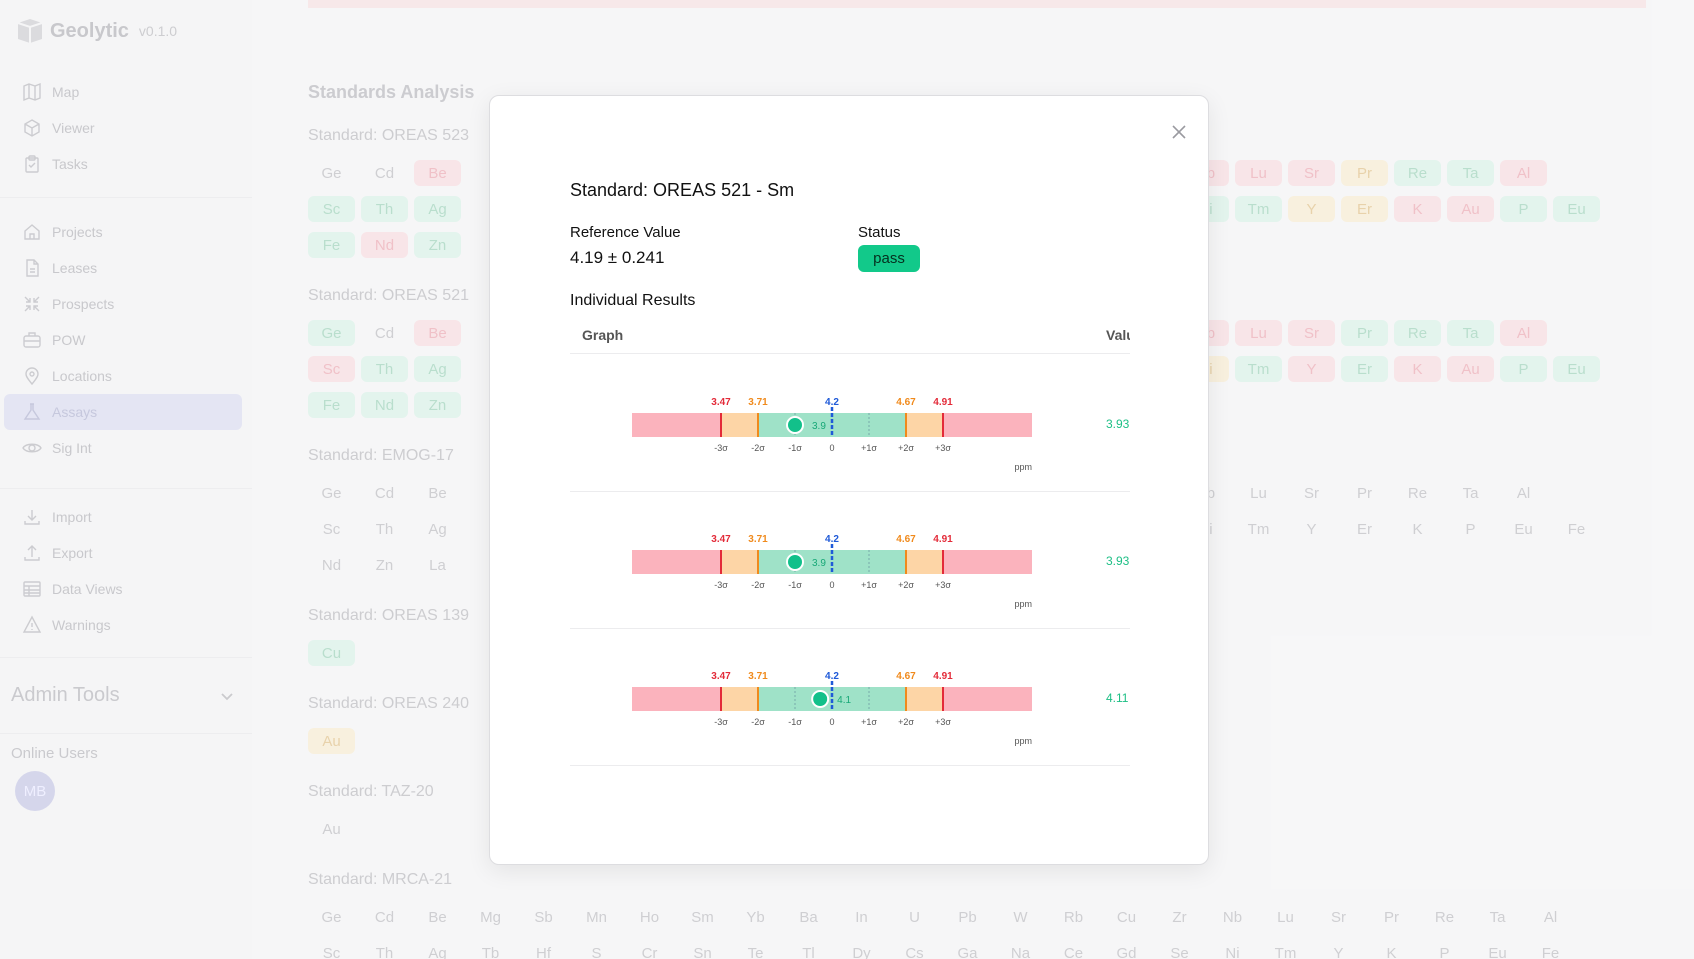 The image size is (1694, 959). I want to click on sidebar-item-map: Map, so click(123, 92).